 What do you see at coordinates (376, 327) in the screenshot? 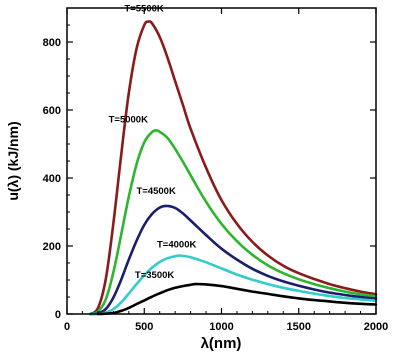
I see `x-tick-label: 2000` at bounding box center [376, 327].